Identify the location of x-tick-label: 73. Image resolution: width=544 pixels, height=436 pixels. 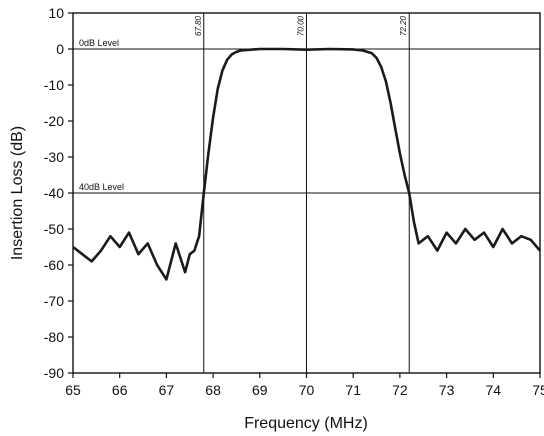
(447, 390).